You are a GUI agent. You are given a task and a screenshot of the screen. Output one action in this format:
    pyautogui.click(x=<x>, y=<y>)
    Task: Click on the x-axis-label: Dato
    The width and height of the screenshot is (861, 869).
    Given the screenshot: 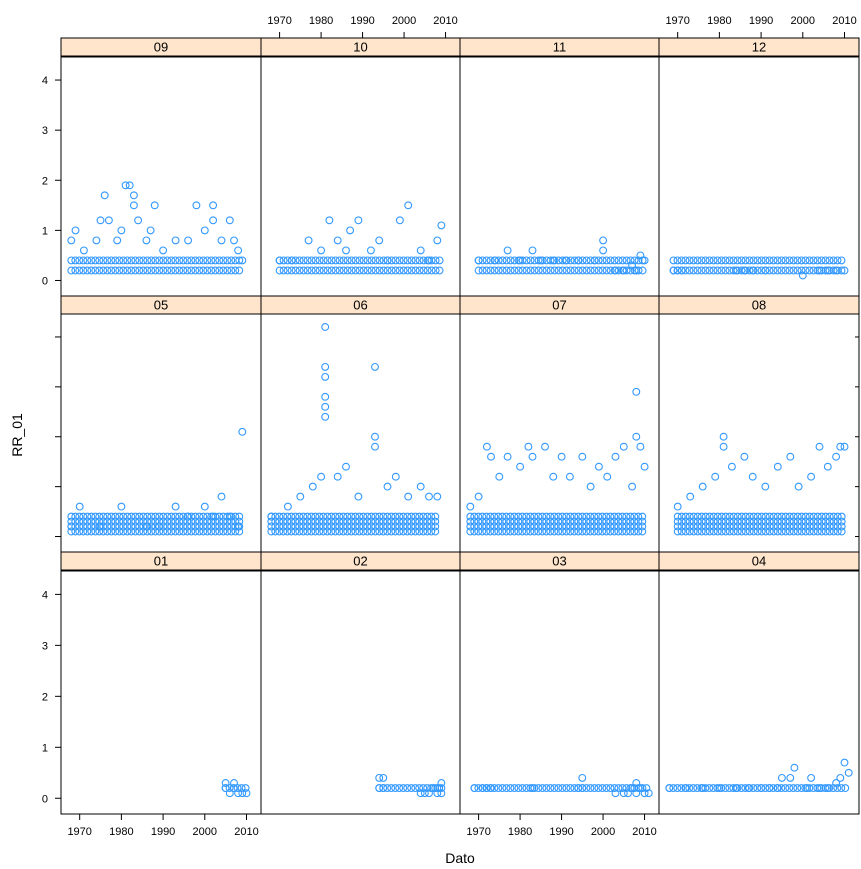 What is the action you would take?
    pyautogui.click(x=460, y=858)
    